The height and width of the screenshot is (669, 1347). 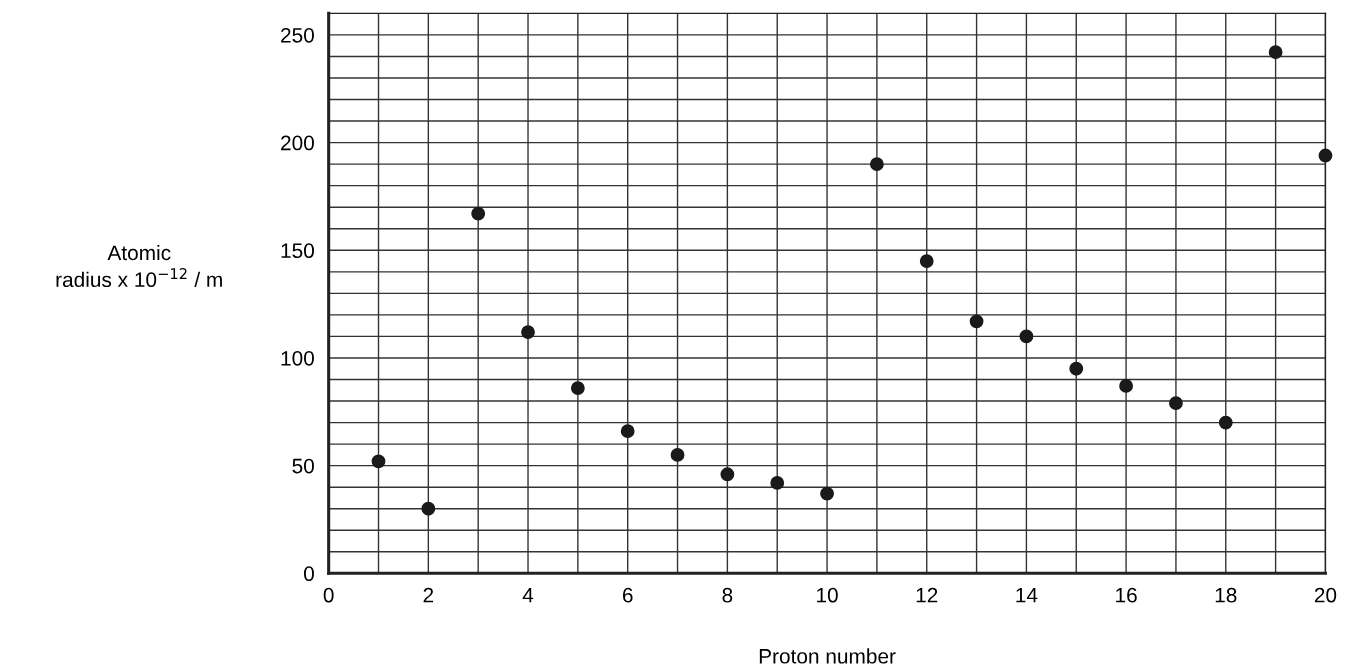 What do you see at coordinates (297, 358) in the screenshot?
I see `y-tick-label: 100` at bounding box center [297, 358].